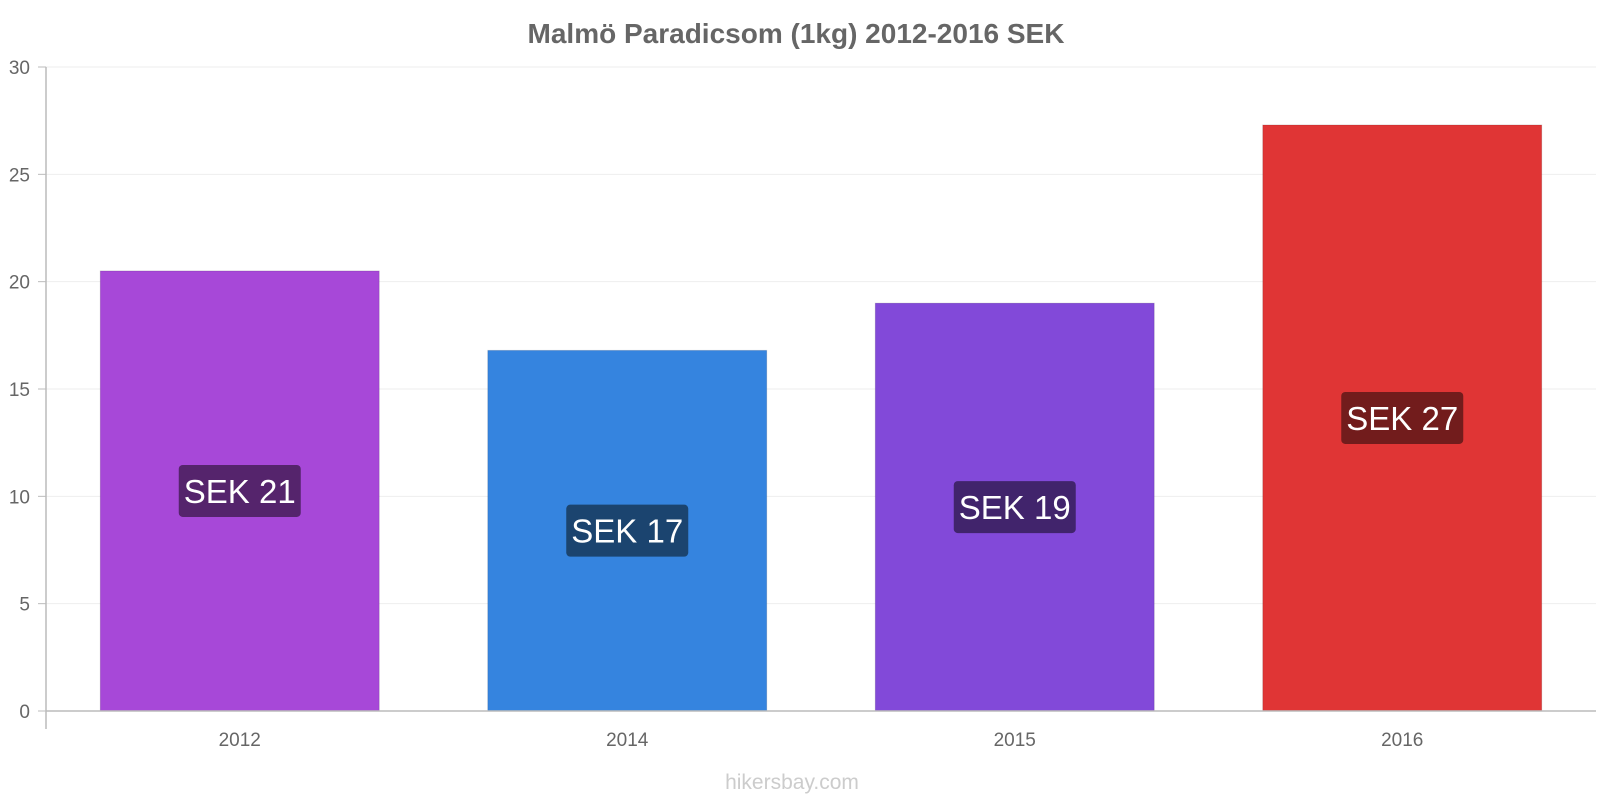 The image size is (1600, 800). Describe the element at coordinates (19, 390) in the screenshot. I see `y-tick-label: 15` at that location.